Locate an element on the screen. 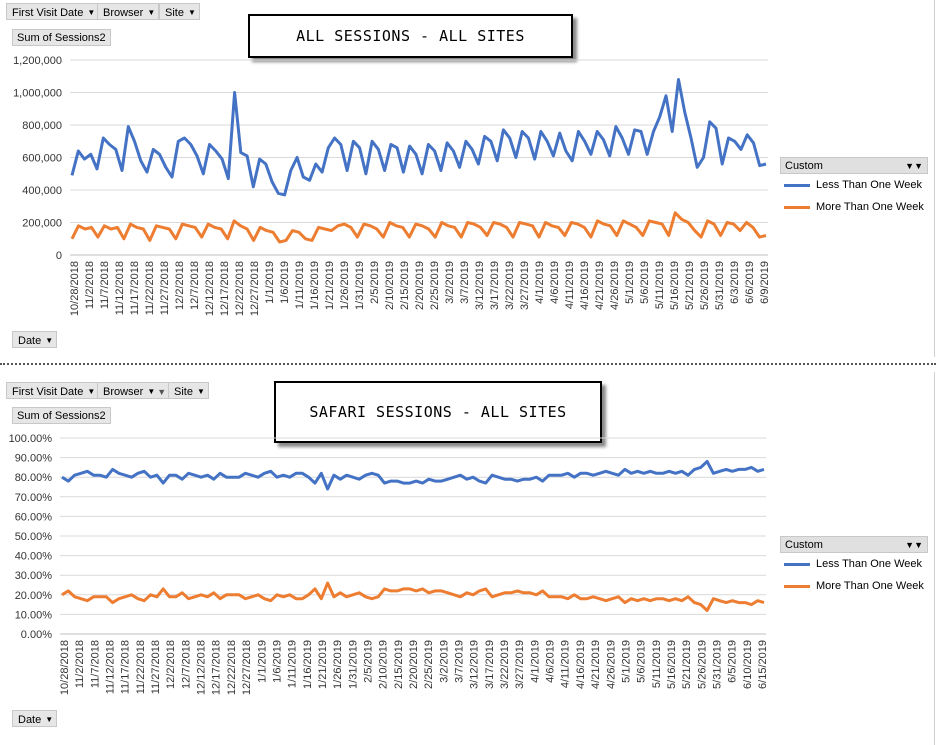  y-tick-label: 60.00% is located at coordinates (34, 517).